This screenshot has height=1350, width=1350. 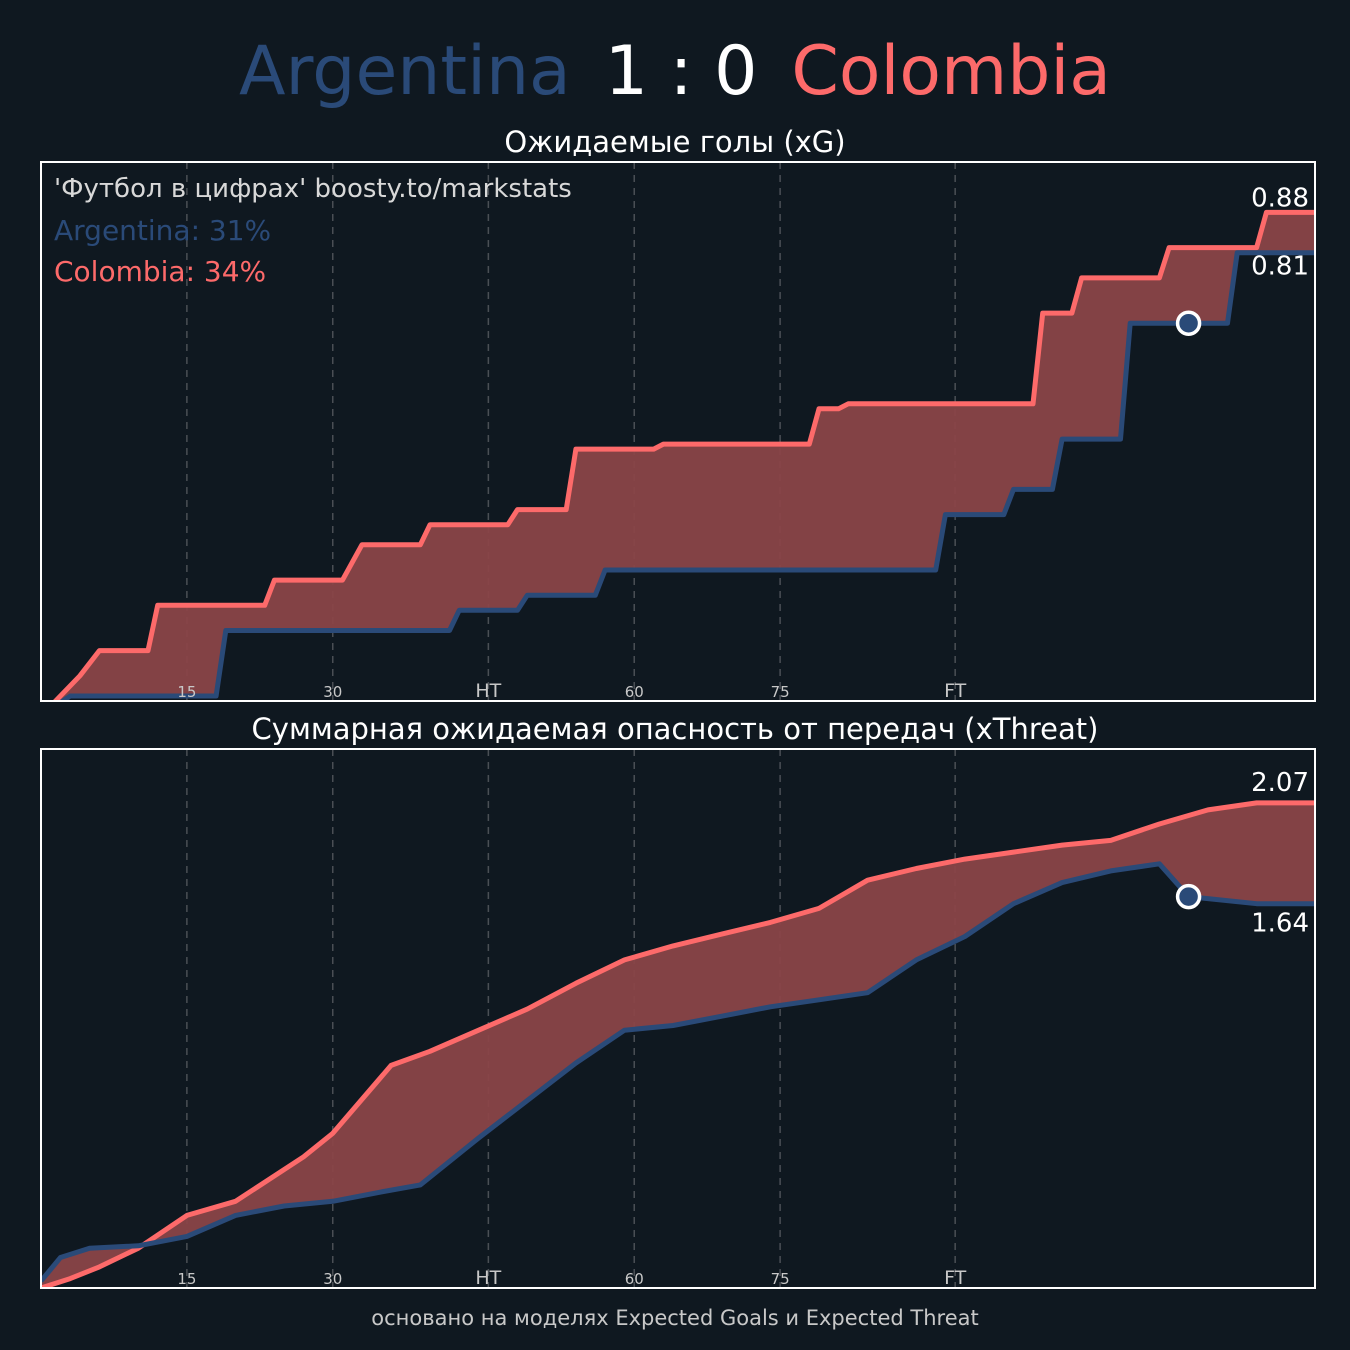 What do you see at coordinates (160, 271) in the screenshot?
I see `chart-1-share-away: Colombia: 34%` at bounding box center [160, 271].